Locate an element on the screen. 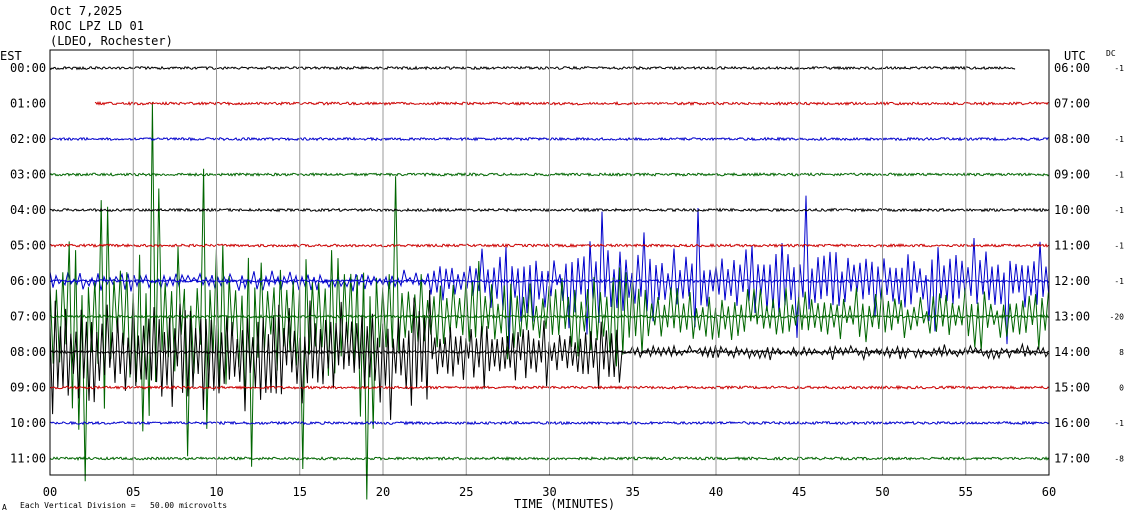 The width and height of the screenshot is (1130, 519). est-hour-label: 09:00 is located at coordinates (28, 388).